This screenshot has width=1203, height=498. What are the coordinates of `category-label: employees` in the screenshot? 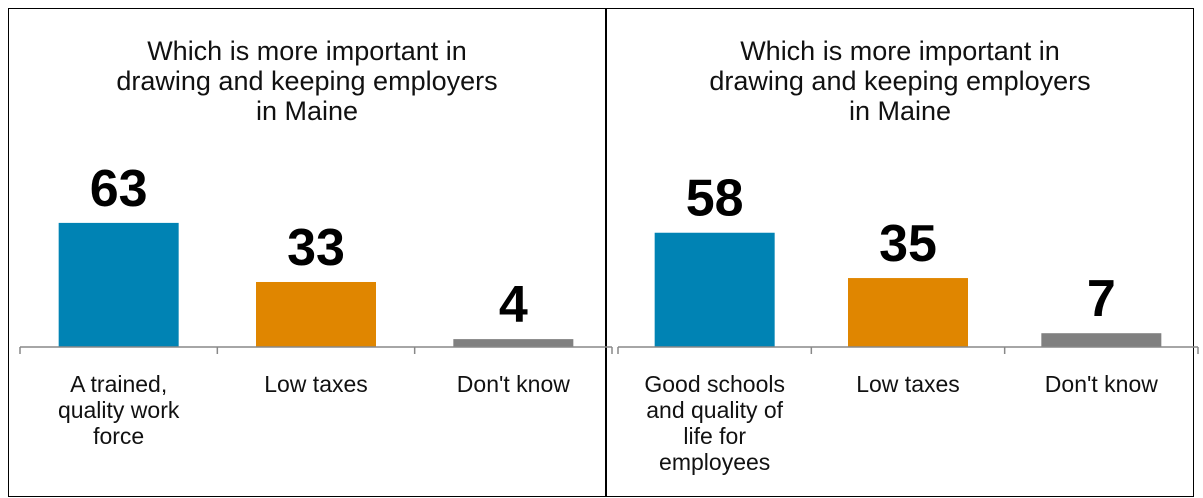 It's located at (714, 462).